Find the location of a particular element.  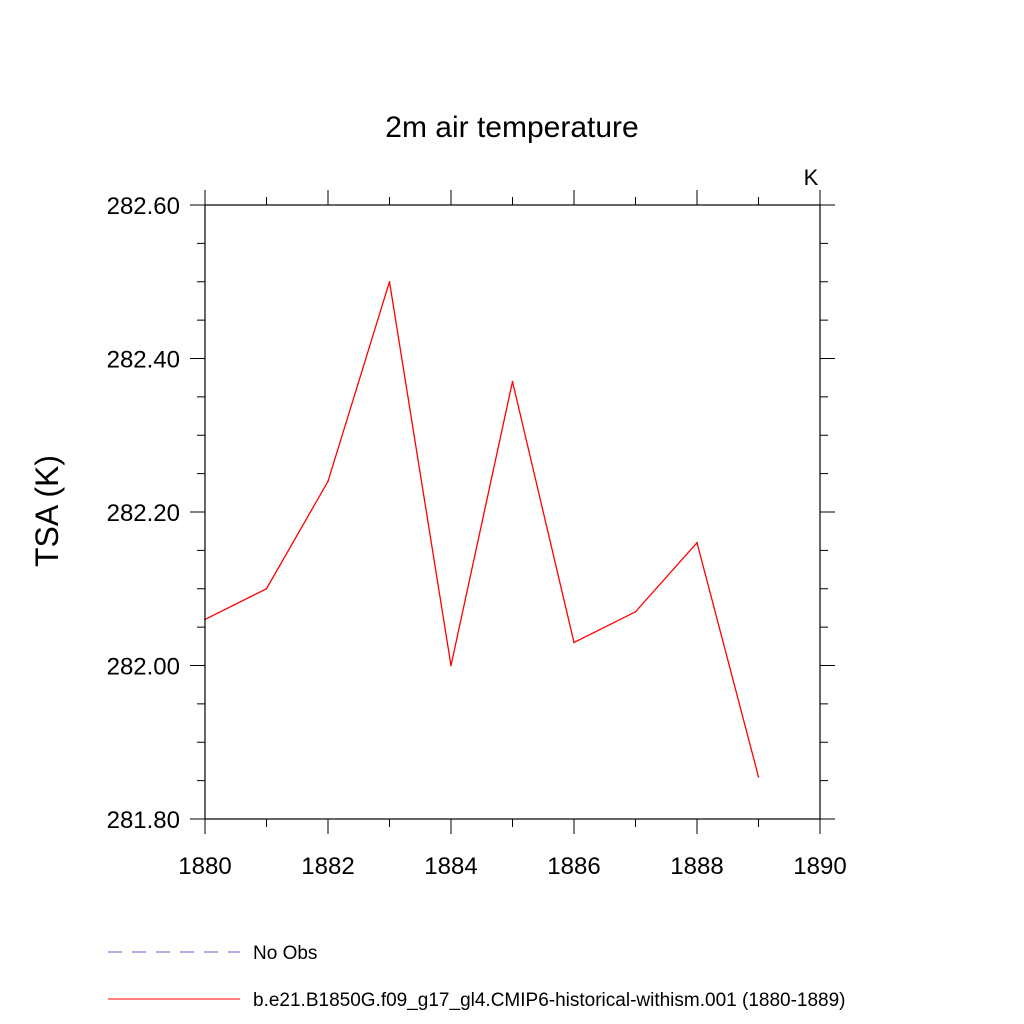

x-tick-label: 1884 is located at coordinates (450, 866).